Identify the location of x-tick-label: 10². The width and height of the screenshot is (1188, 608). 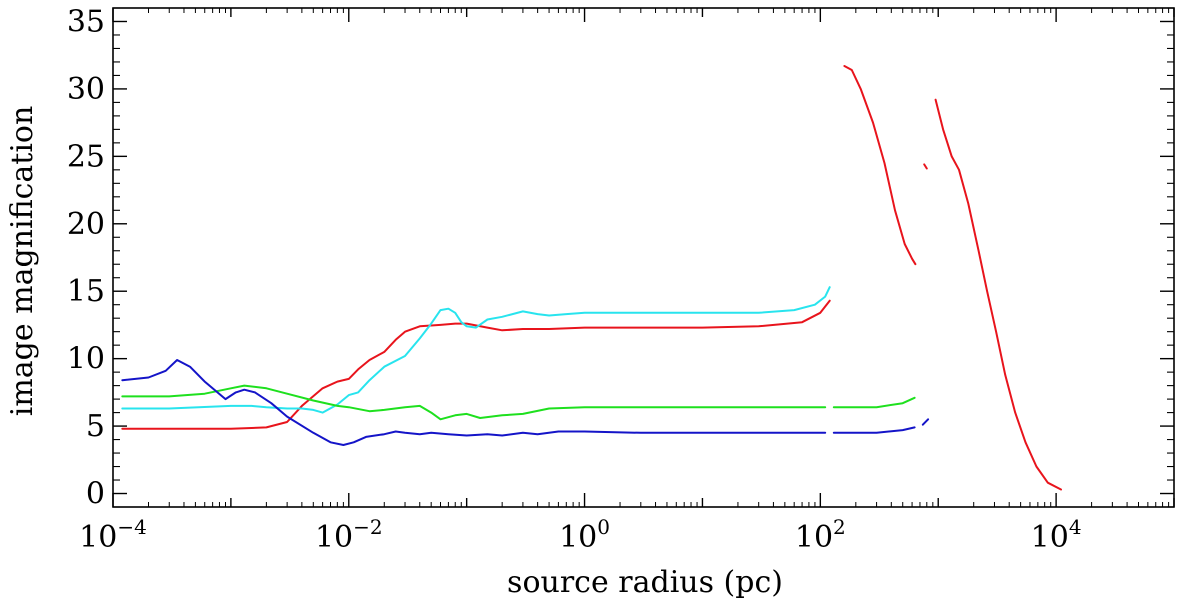
(820, 535).